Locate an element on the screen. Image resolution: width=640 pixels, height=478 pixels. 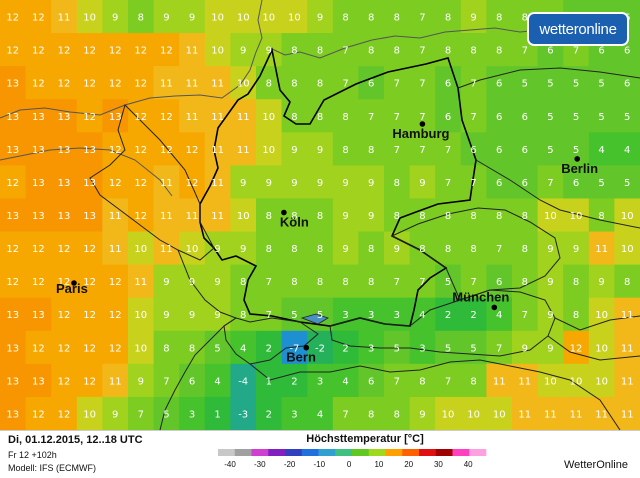
border-swiss is located at coordinates (271, 341).